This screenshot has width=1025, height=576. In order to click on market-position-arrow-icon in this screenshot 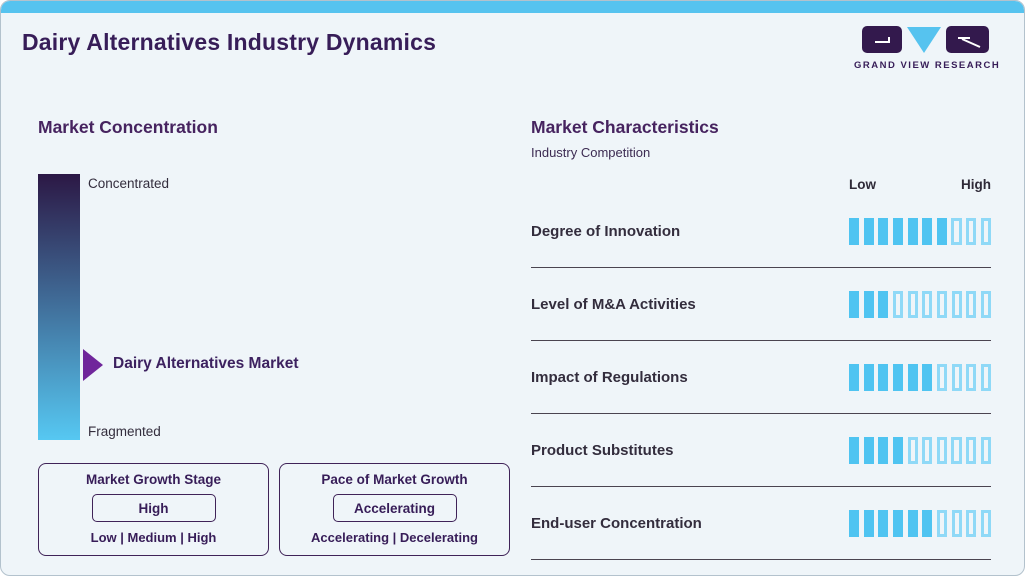, I will do `click(93, 365)`.